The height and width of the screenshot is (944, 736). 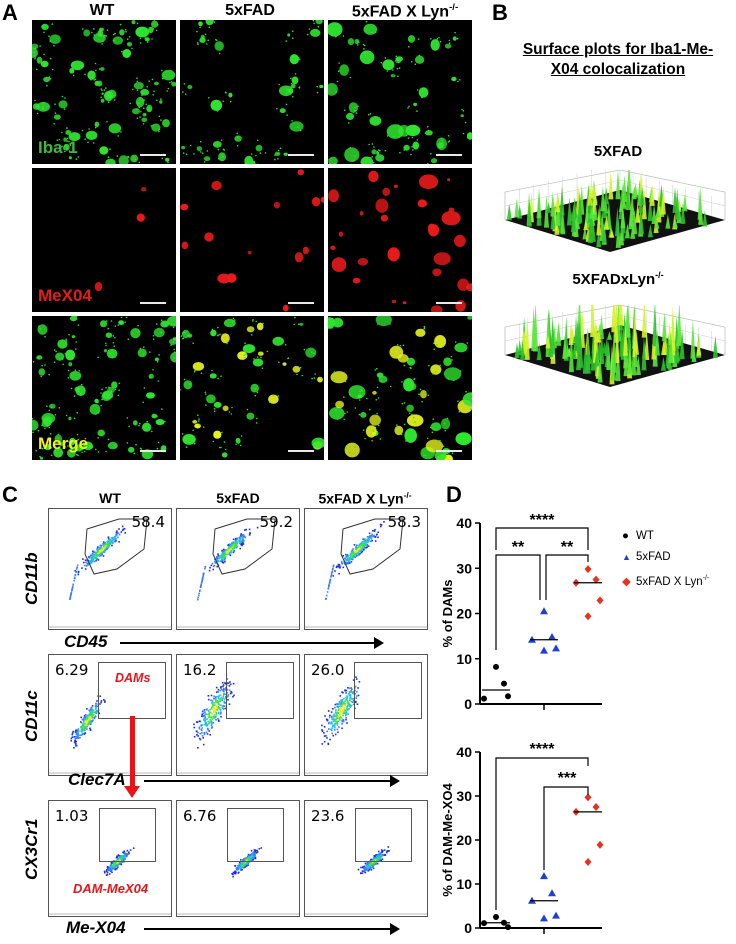 What do you see at coordinates (272, 781) in the screenshot?
I see `clec7a-axis-arrow` at bounding box center [272, 781].